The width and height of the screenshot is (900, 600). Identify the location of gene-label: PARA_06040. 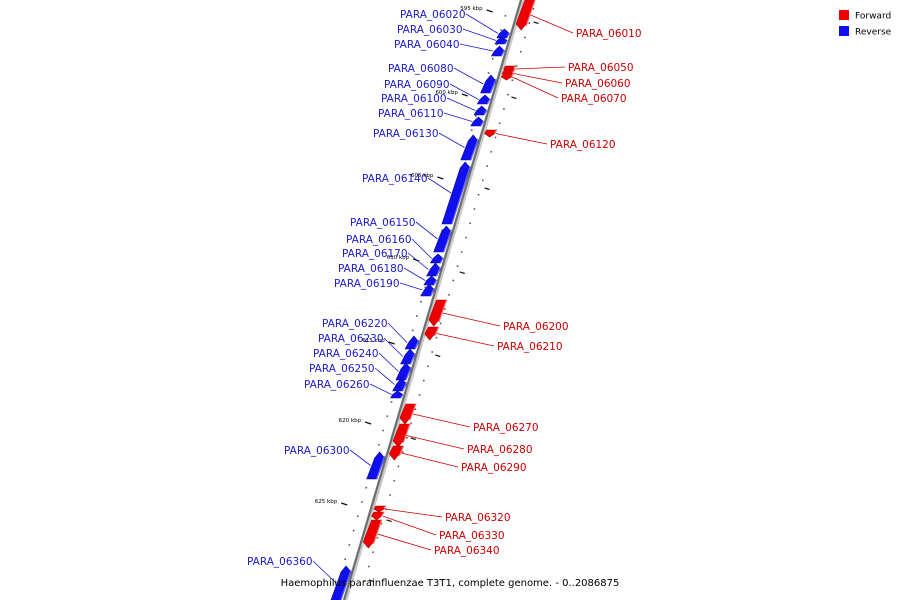
(427, 45).